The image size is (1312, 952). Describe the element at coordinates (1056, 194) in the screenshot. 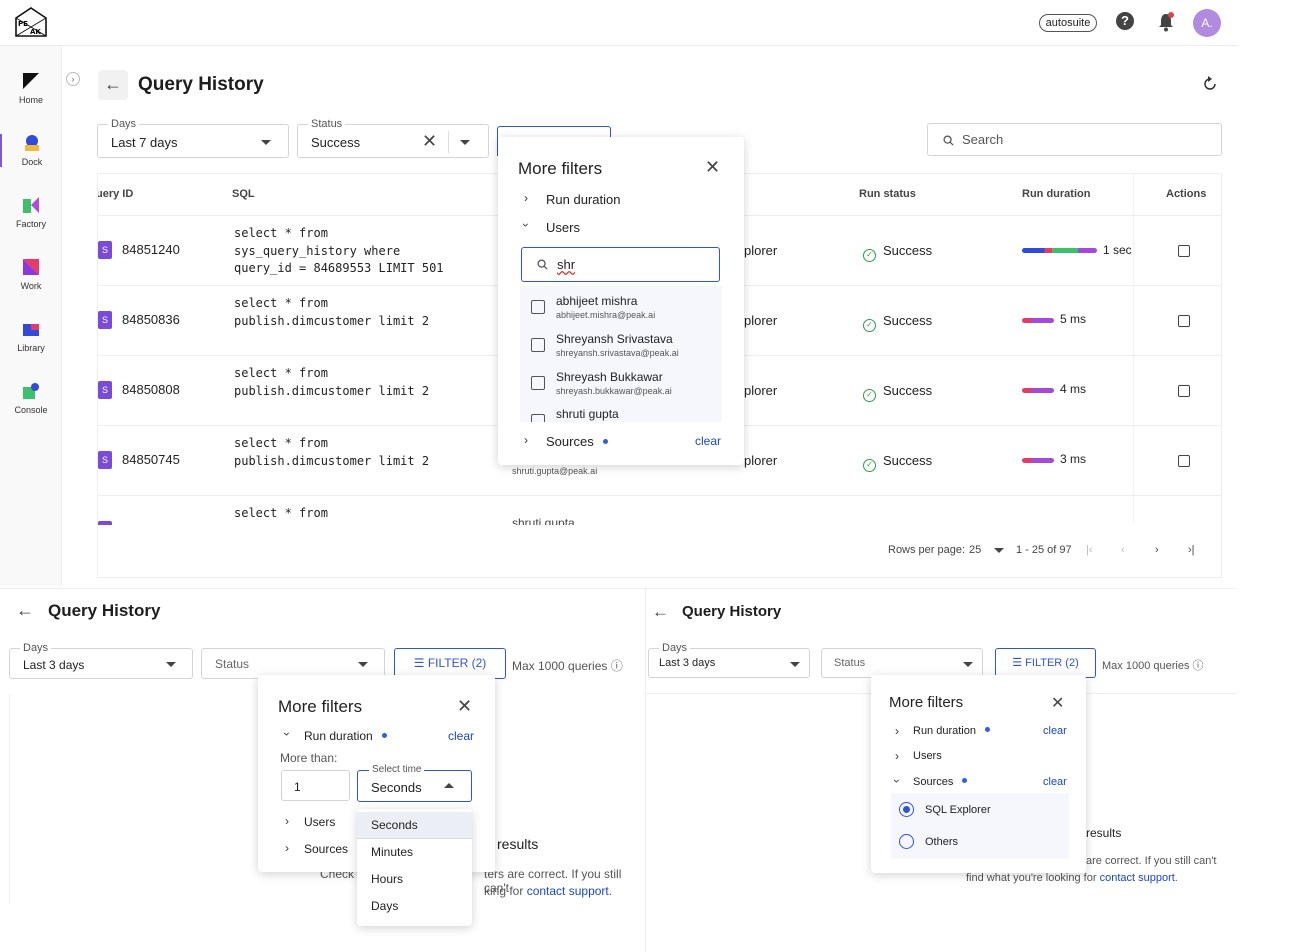

I see `col-run-duration: Run duration` at that location.